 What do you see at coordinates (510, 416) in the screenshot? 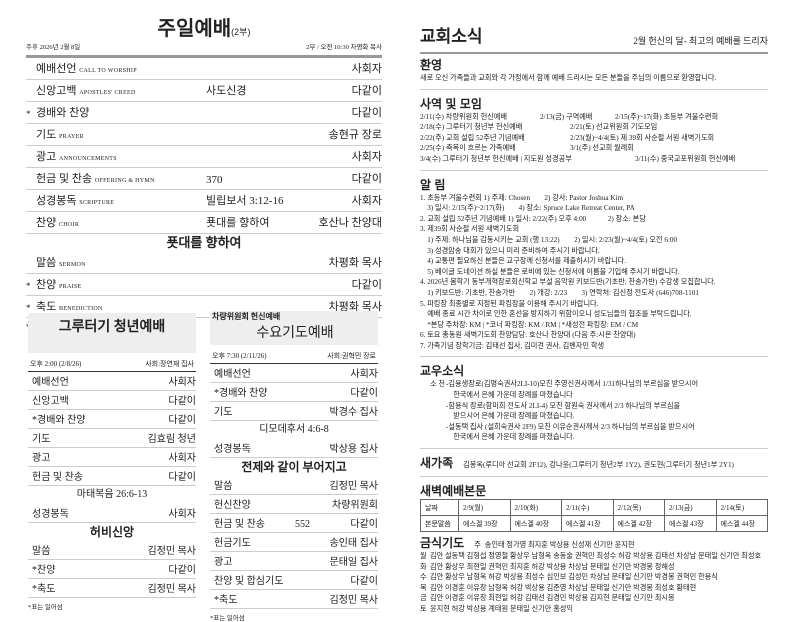
I see `member-news-line: 받으시어 은혜 가운데 장례를 마쳤습니다.` at bounding box center [510, 416].